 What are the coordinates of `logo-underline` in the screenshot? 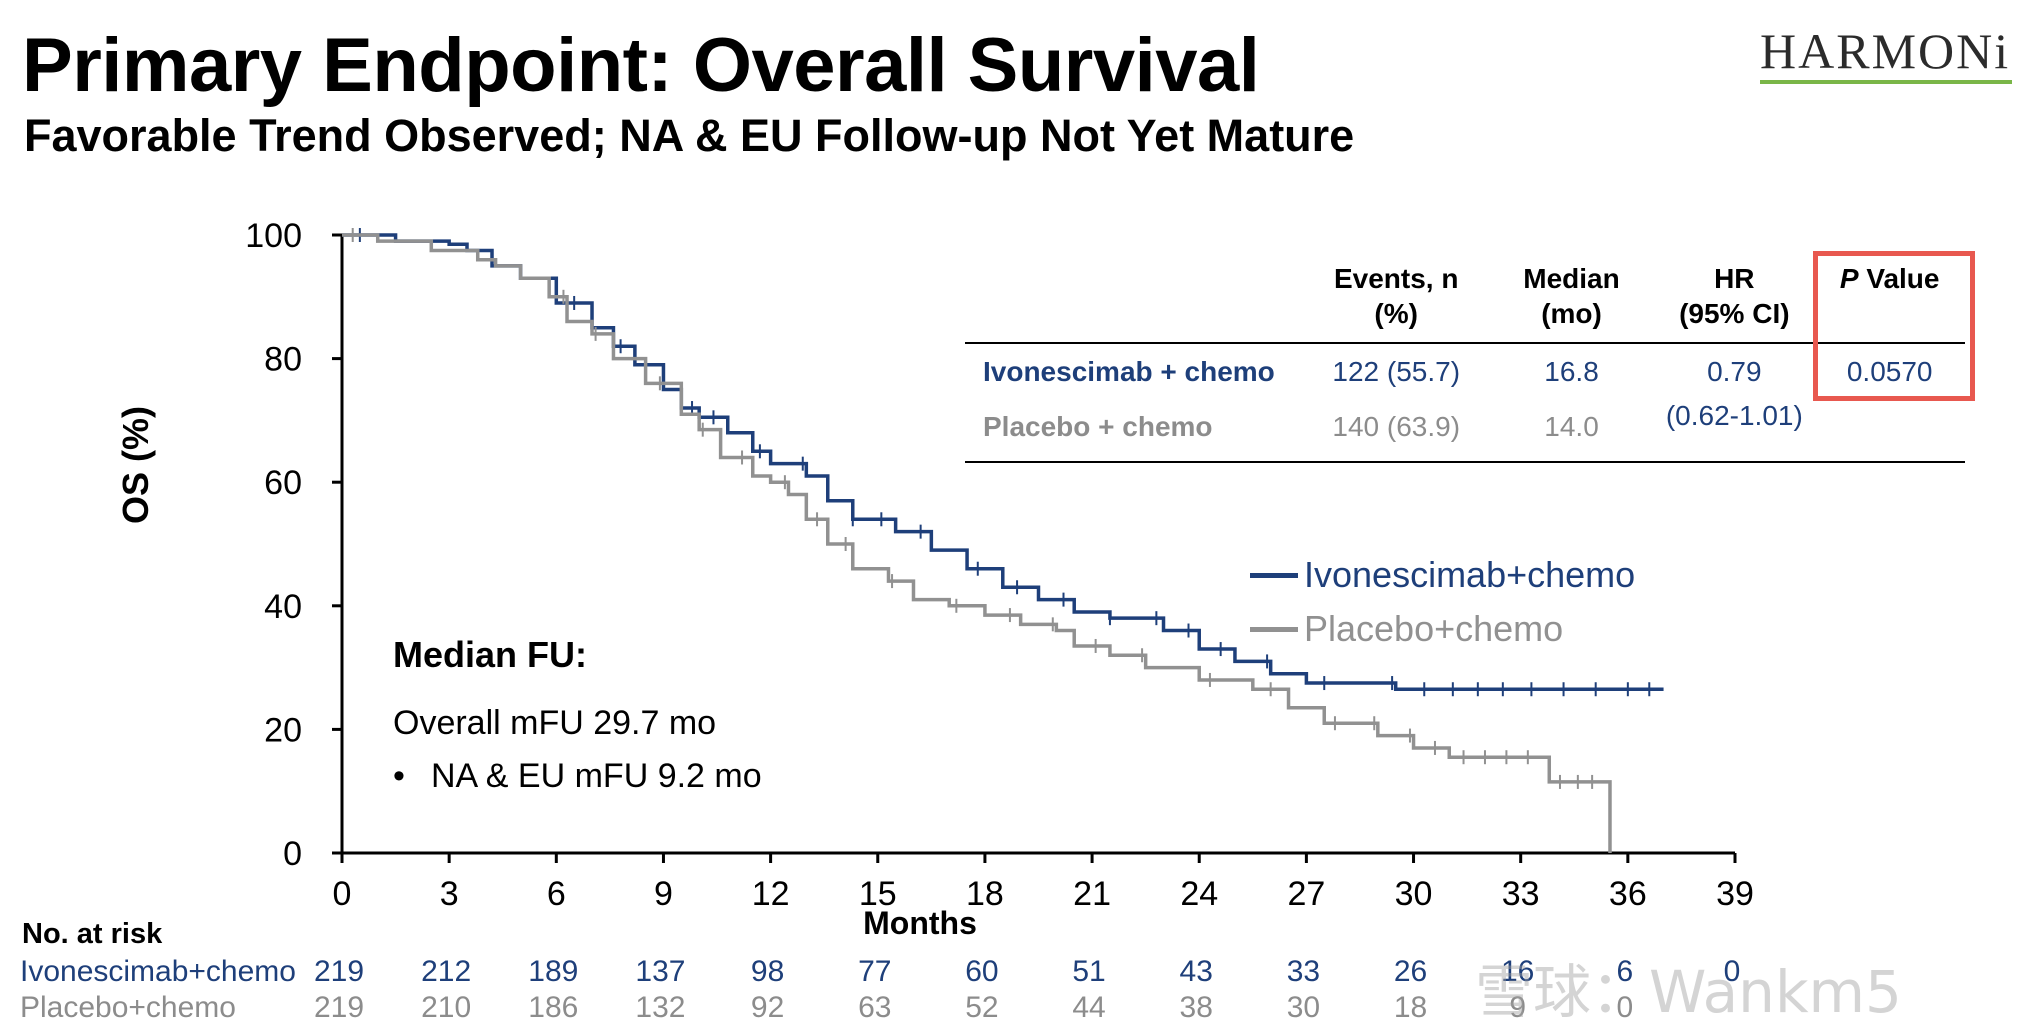 It's located at (1886, 82).